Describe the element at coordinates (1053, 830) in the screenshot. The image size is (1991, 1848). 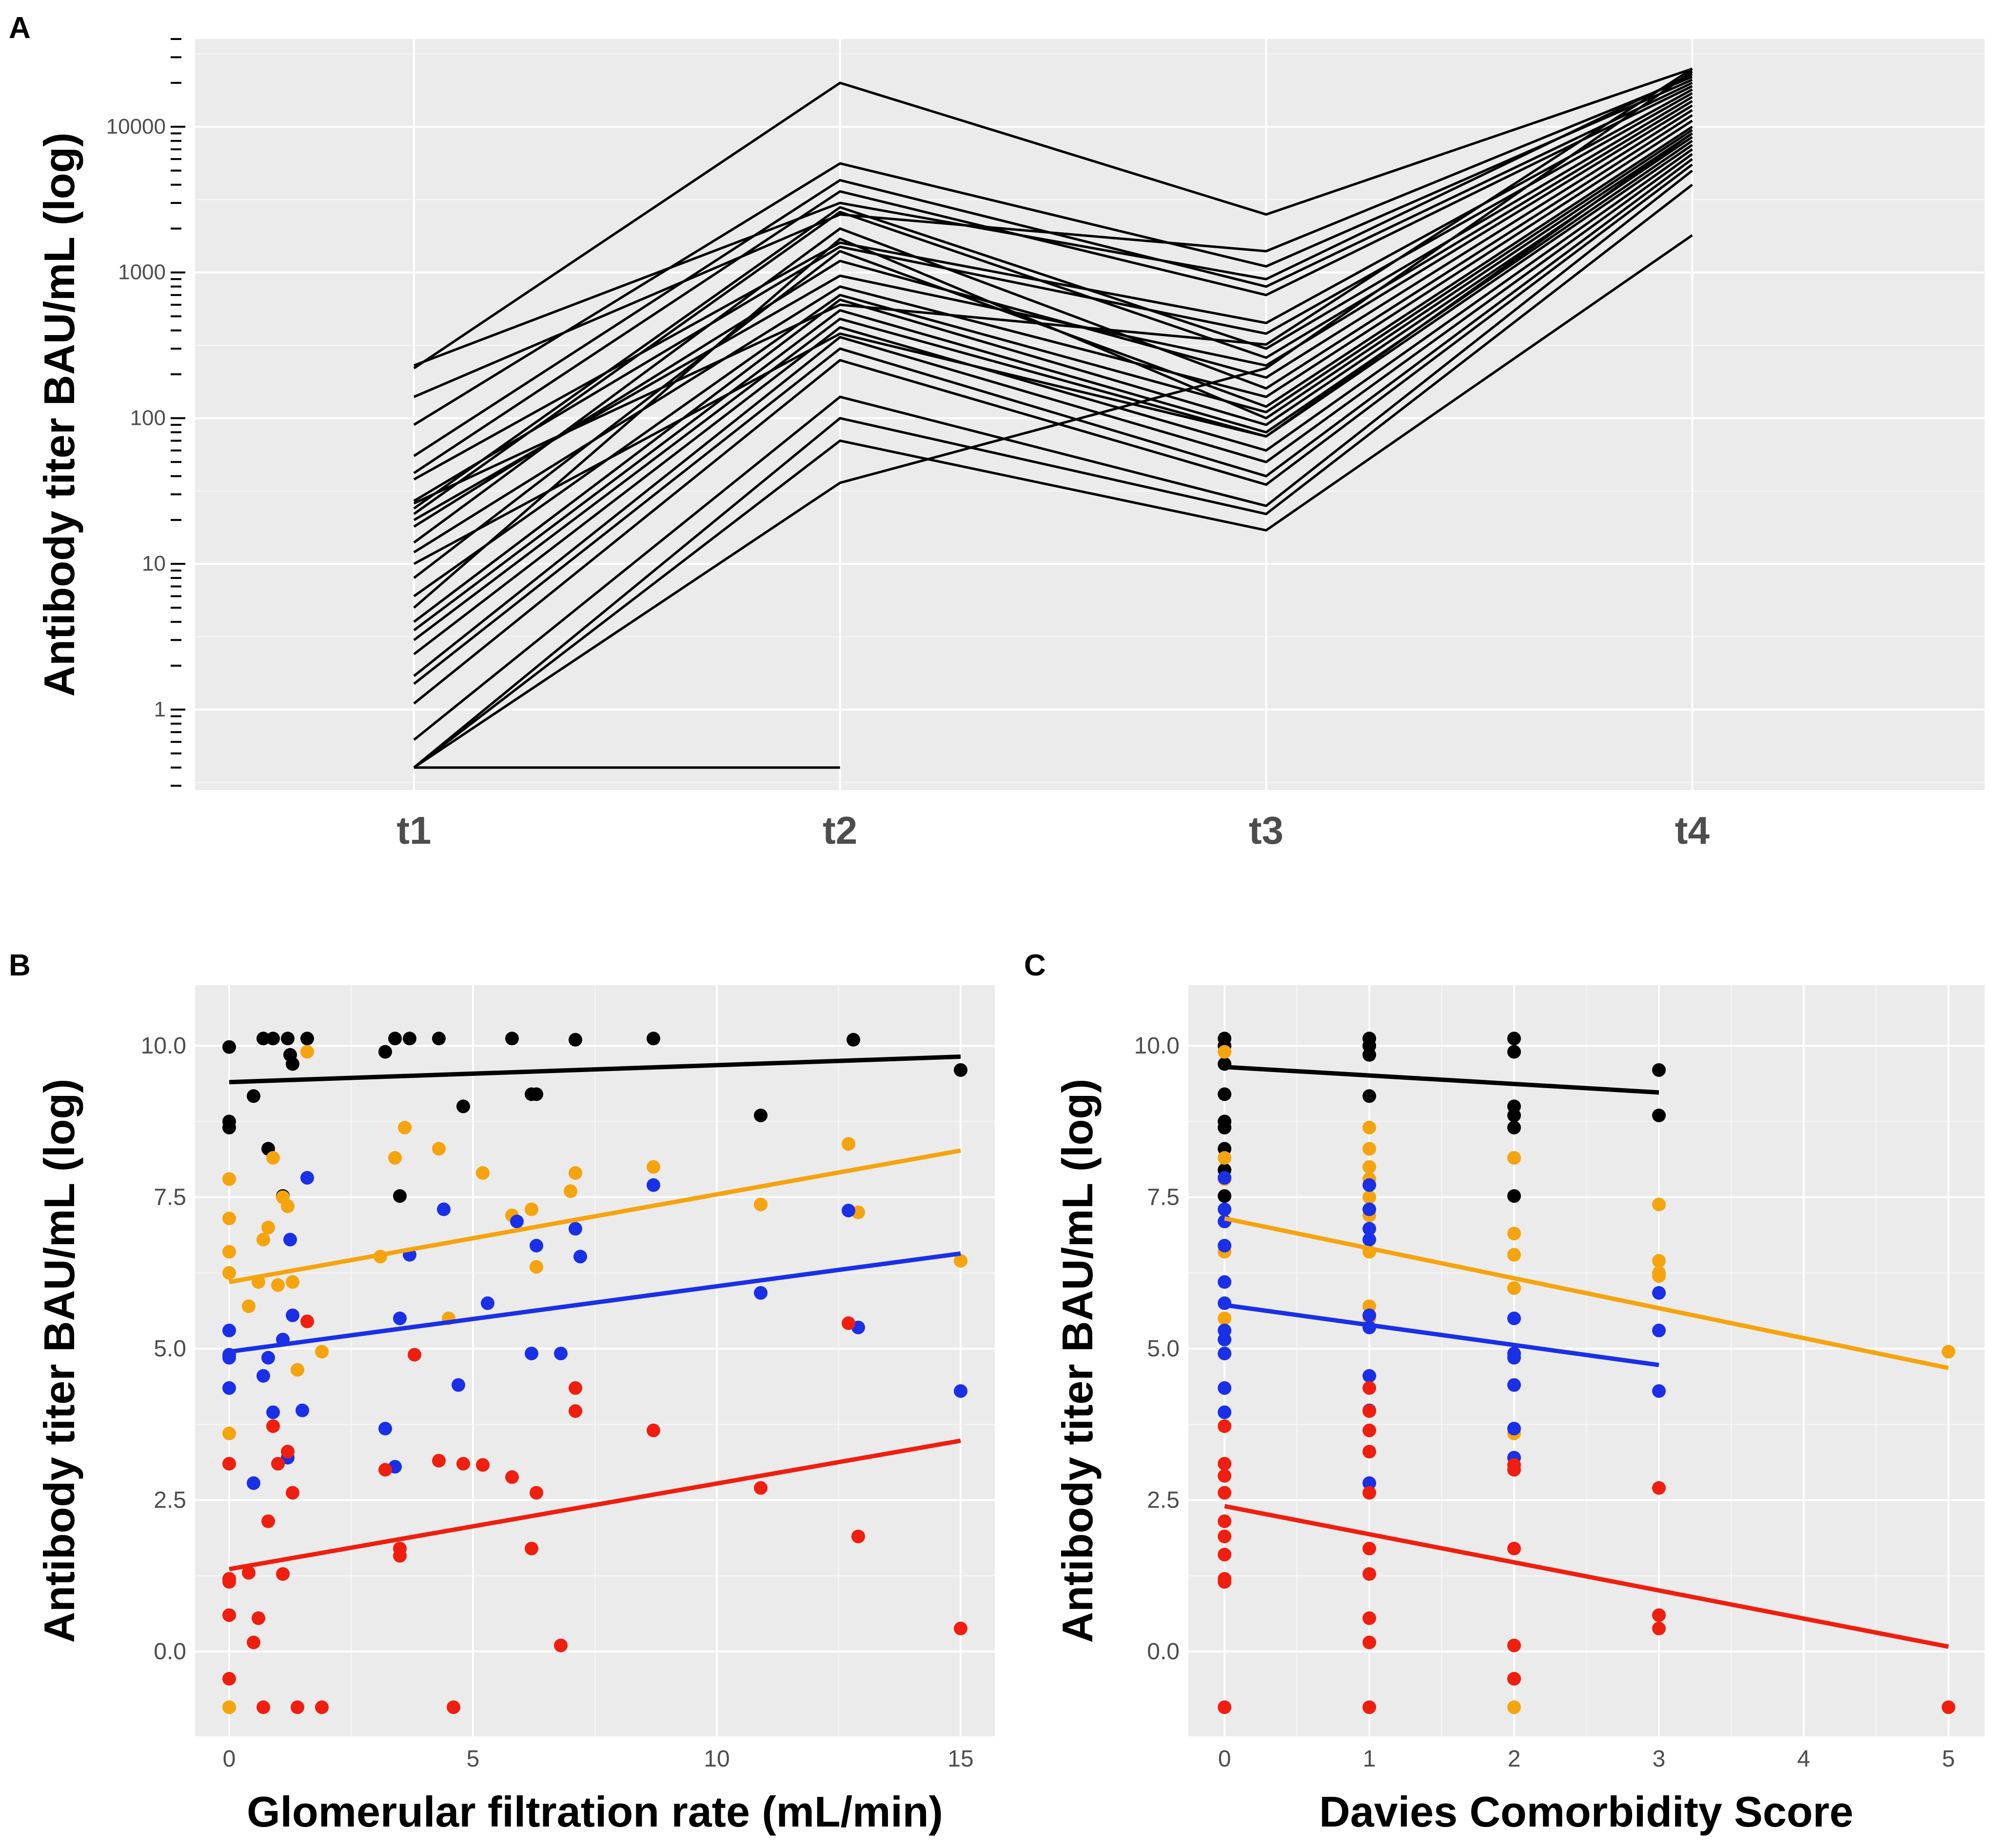
I see `panel-a-x-axis: t1 t2 t3 t4` at that location.